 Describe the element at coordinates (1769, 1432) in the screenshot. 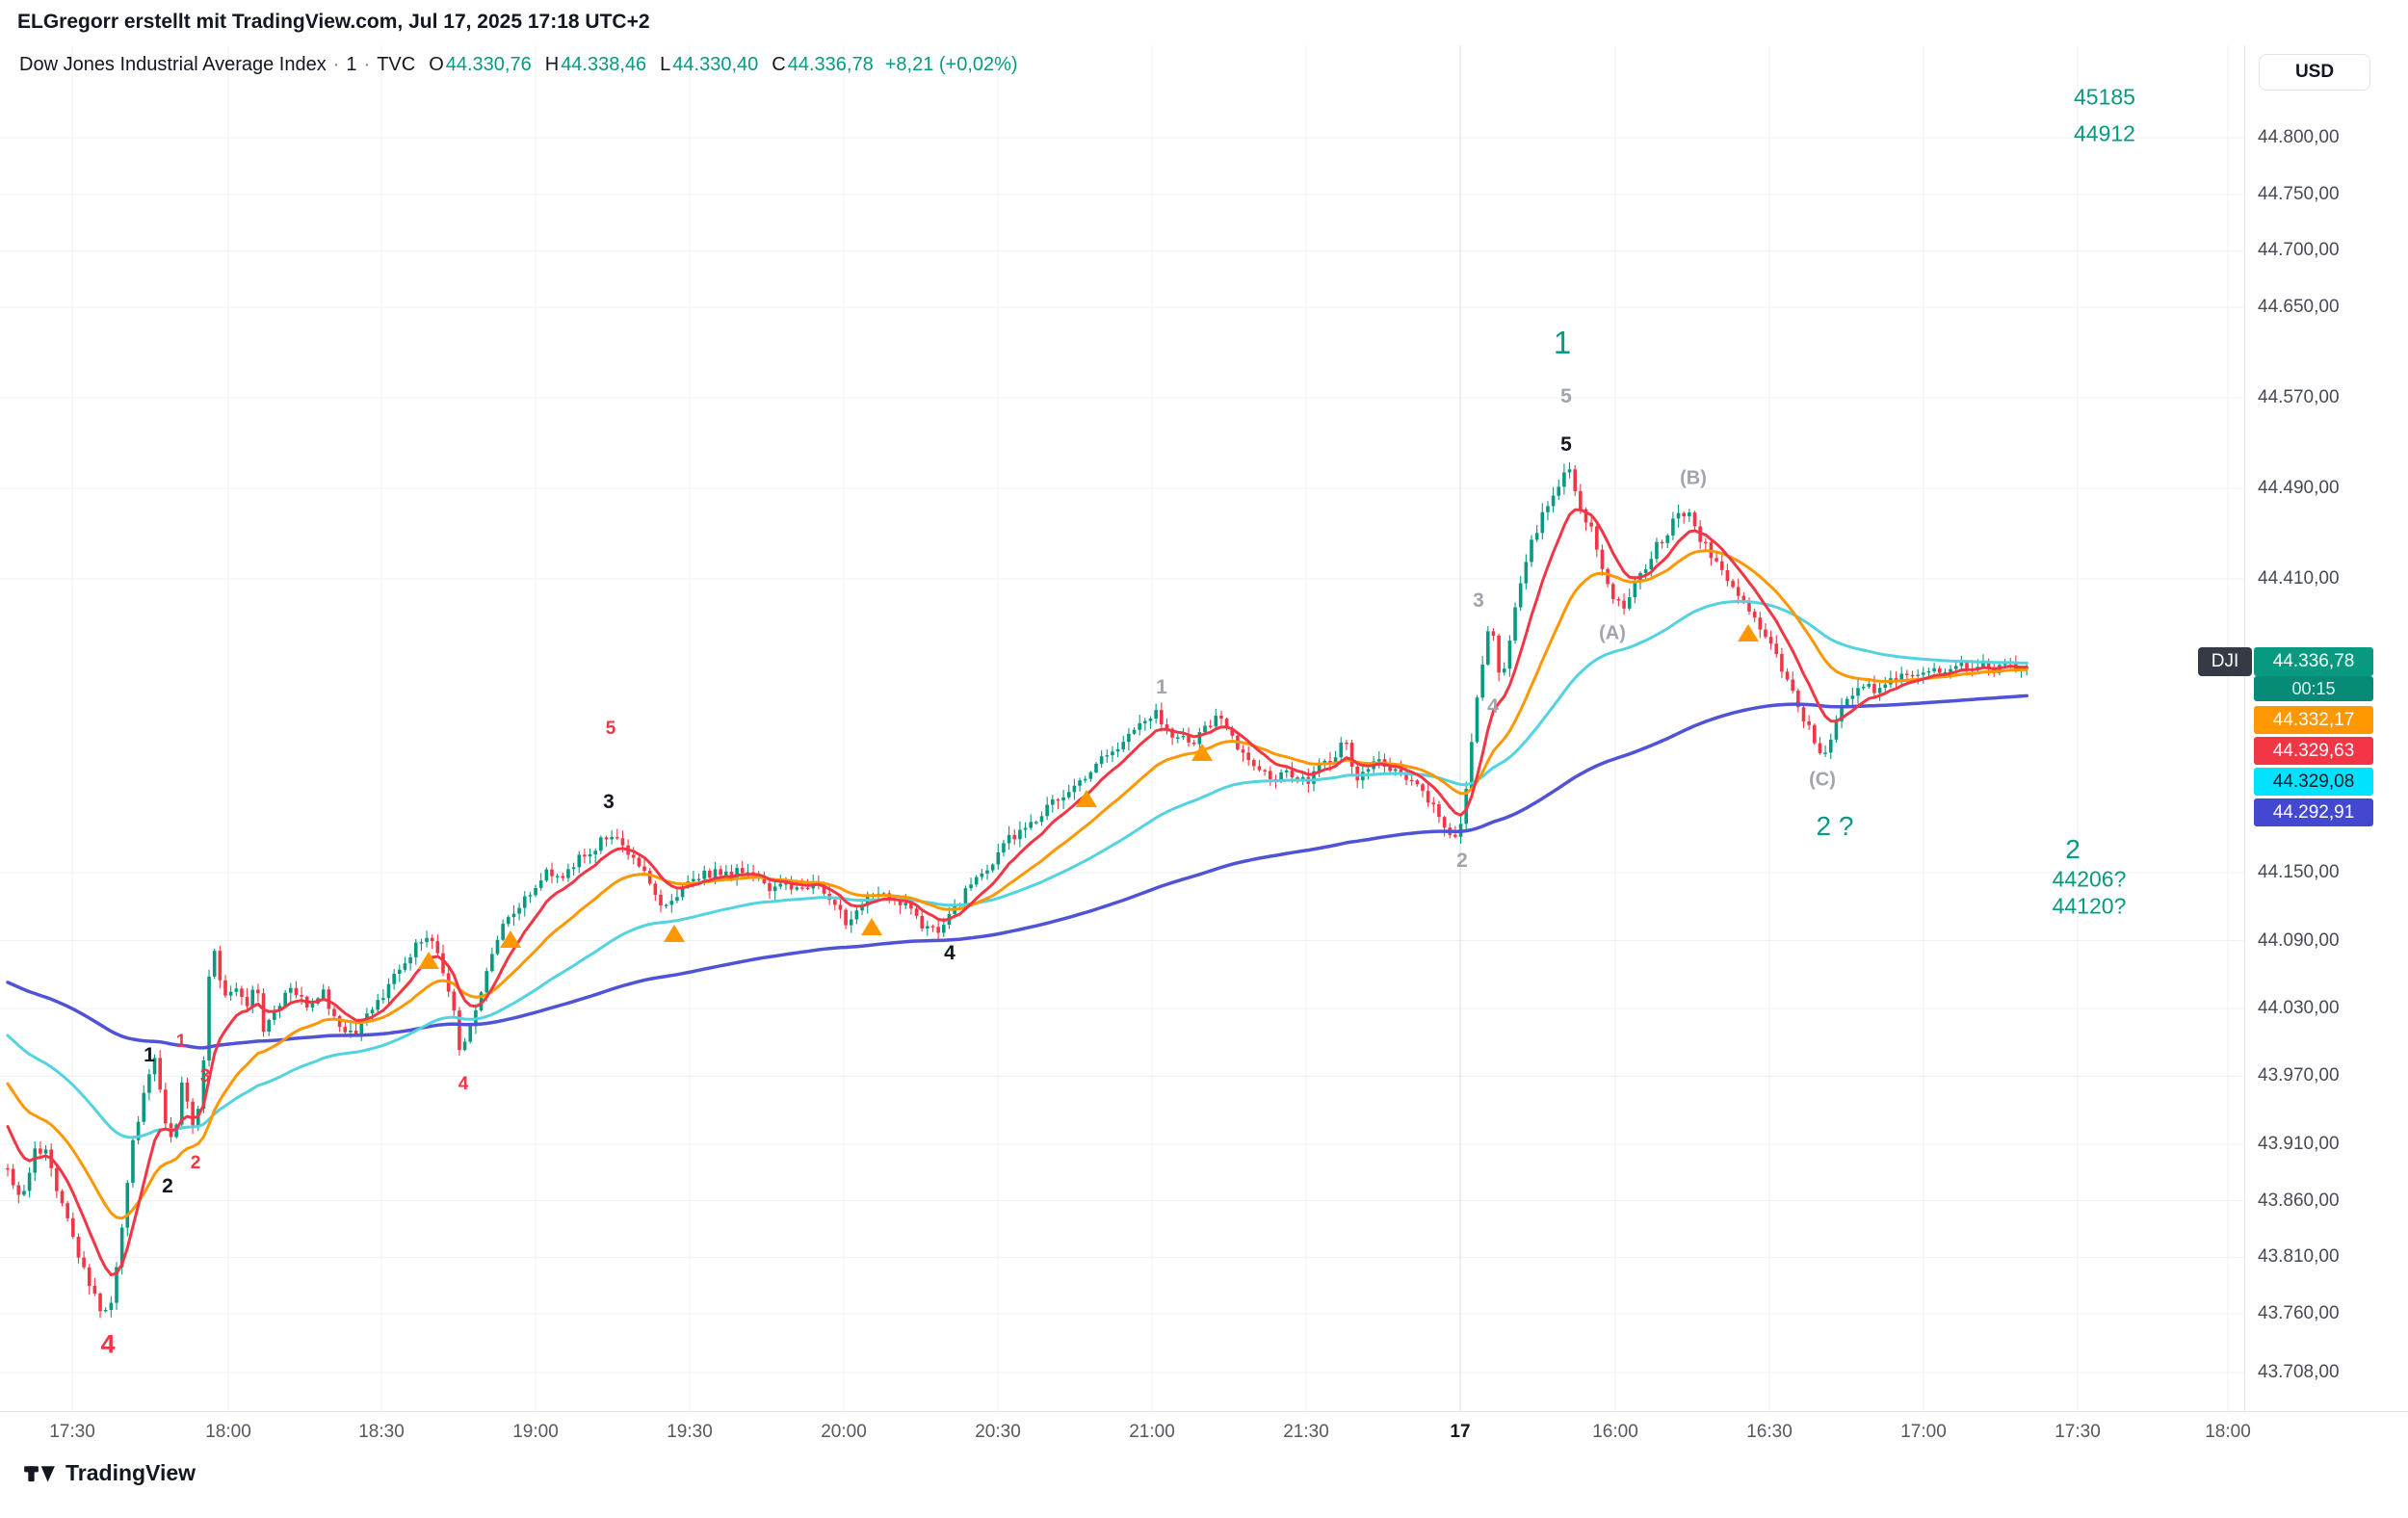

I see `time-axis-label: 16:30` at that location.